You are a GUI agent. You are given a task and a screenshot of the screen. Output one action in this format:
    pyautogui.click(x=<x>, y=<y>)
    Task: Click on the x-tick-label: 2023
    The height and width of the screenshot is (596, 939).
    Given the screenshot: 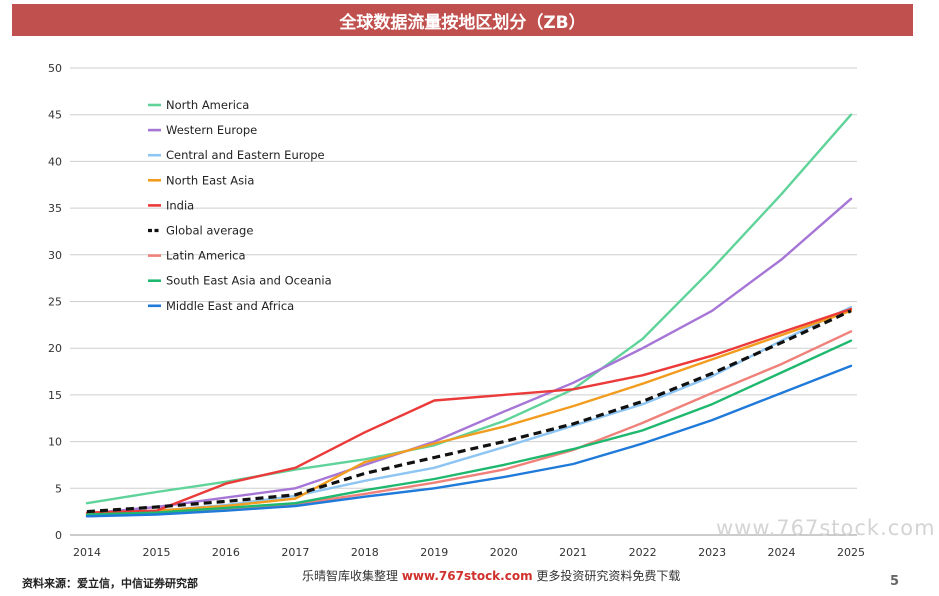 What is the action you would take?
    pyautogui.click(x=712, y=552)
    